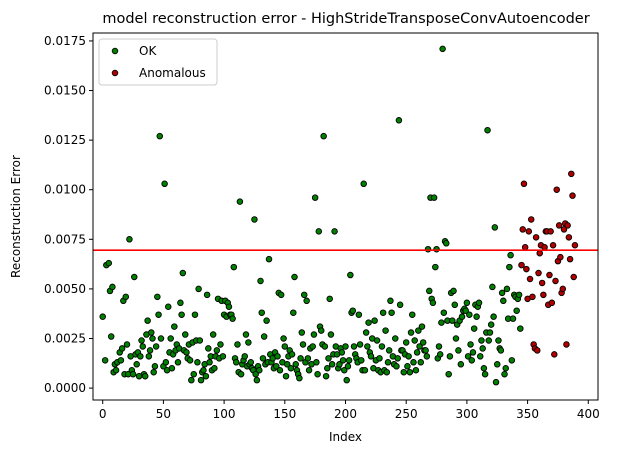 The image size is (624, 455). Describe the element at coordinates (16, 216) in the screenshot. I see `y-axis-label: Reconstruction Error` at that location.